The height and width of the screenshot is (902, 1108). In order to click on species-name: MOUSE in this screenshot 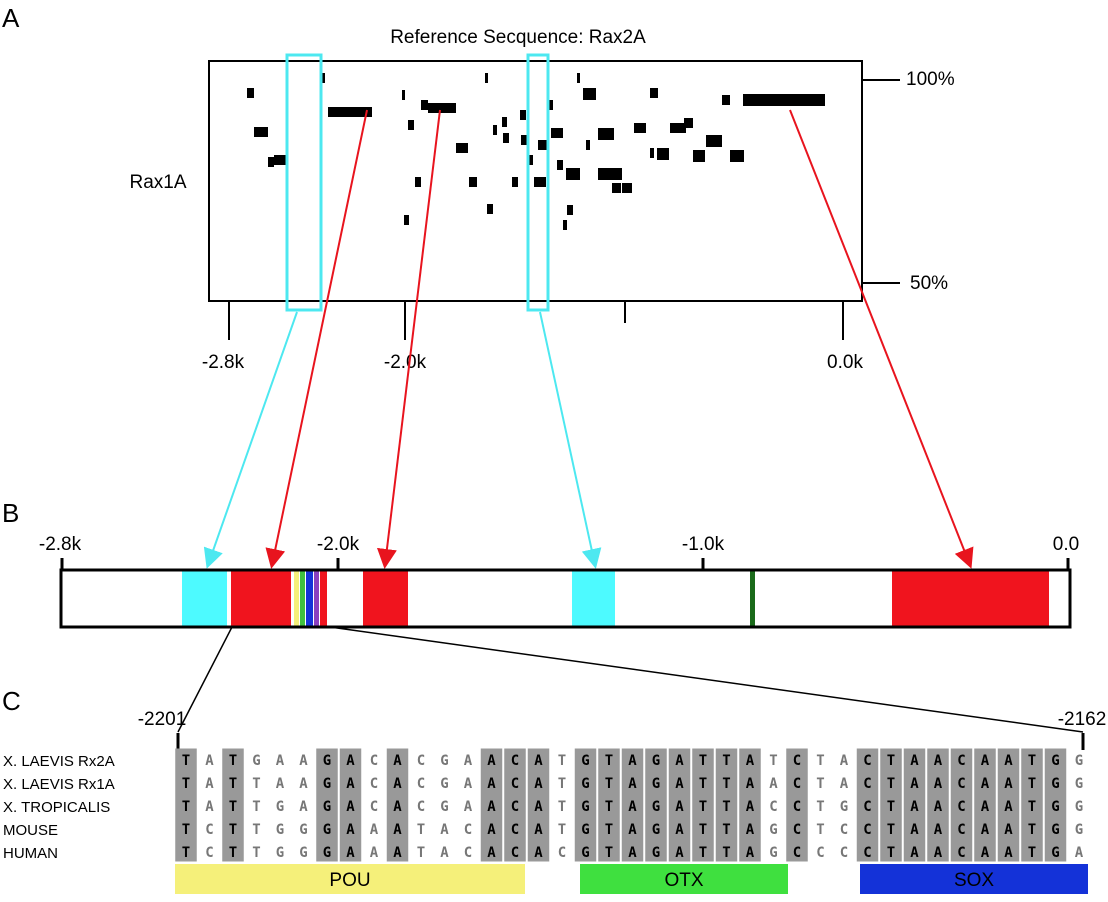, I will do `click(30, 830)`.